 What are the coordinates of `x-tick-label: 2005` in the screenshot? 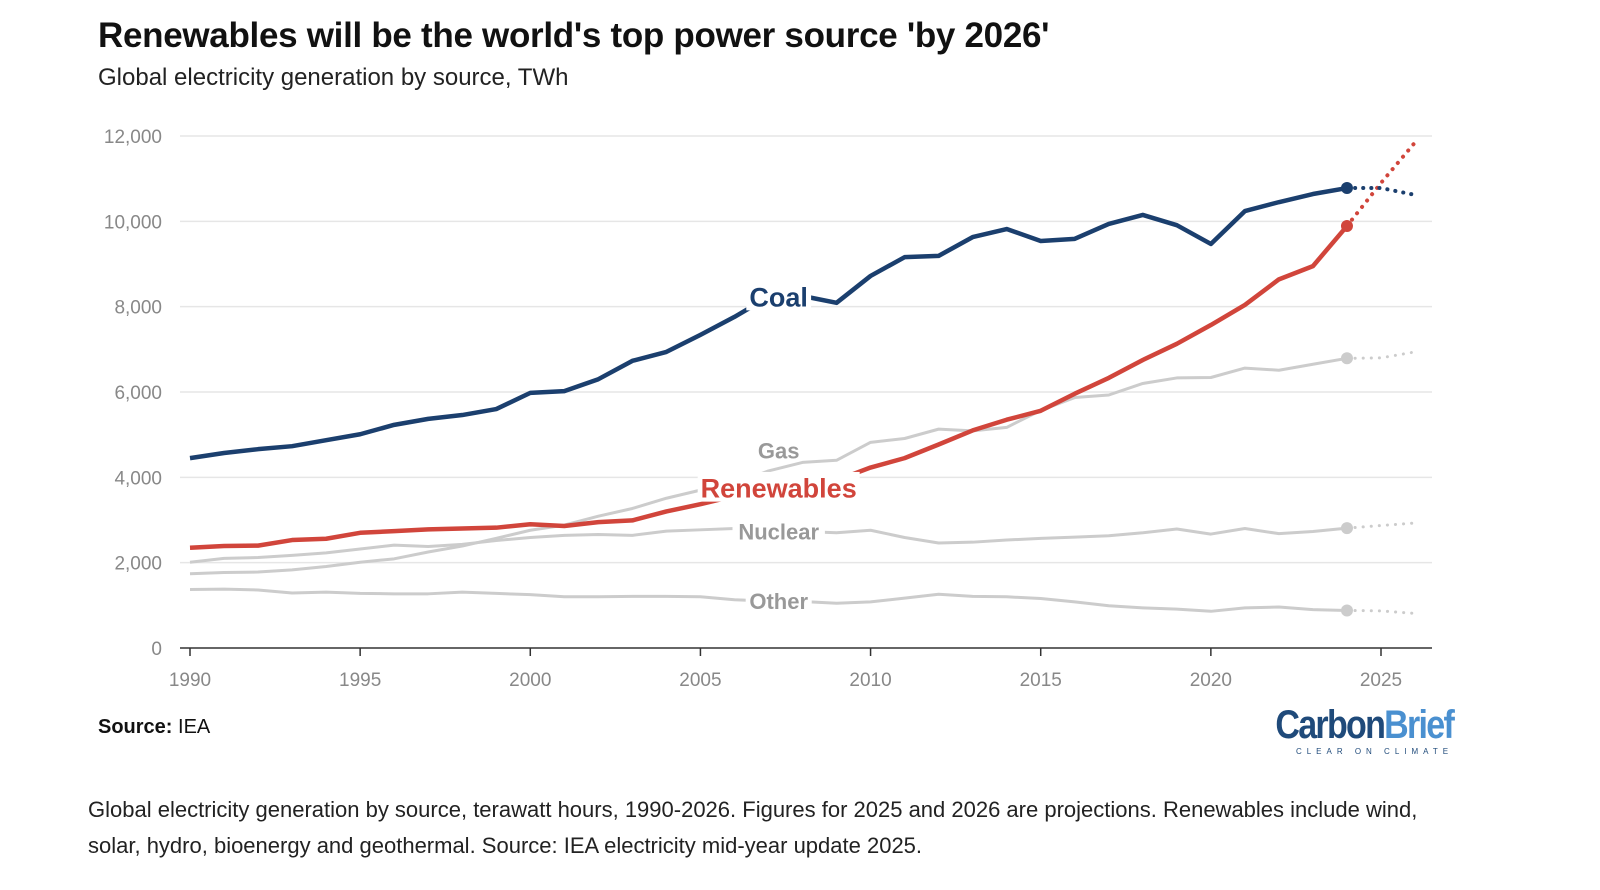 It's located at (700, 680).